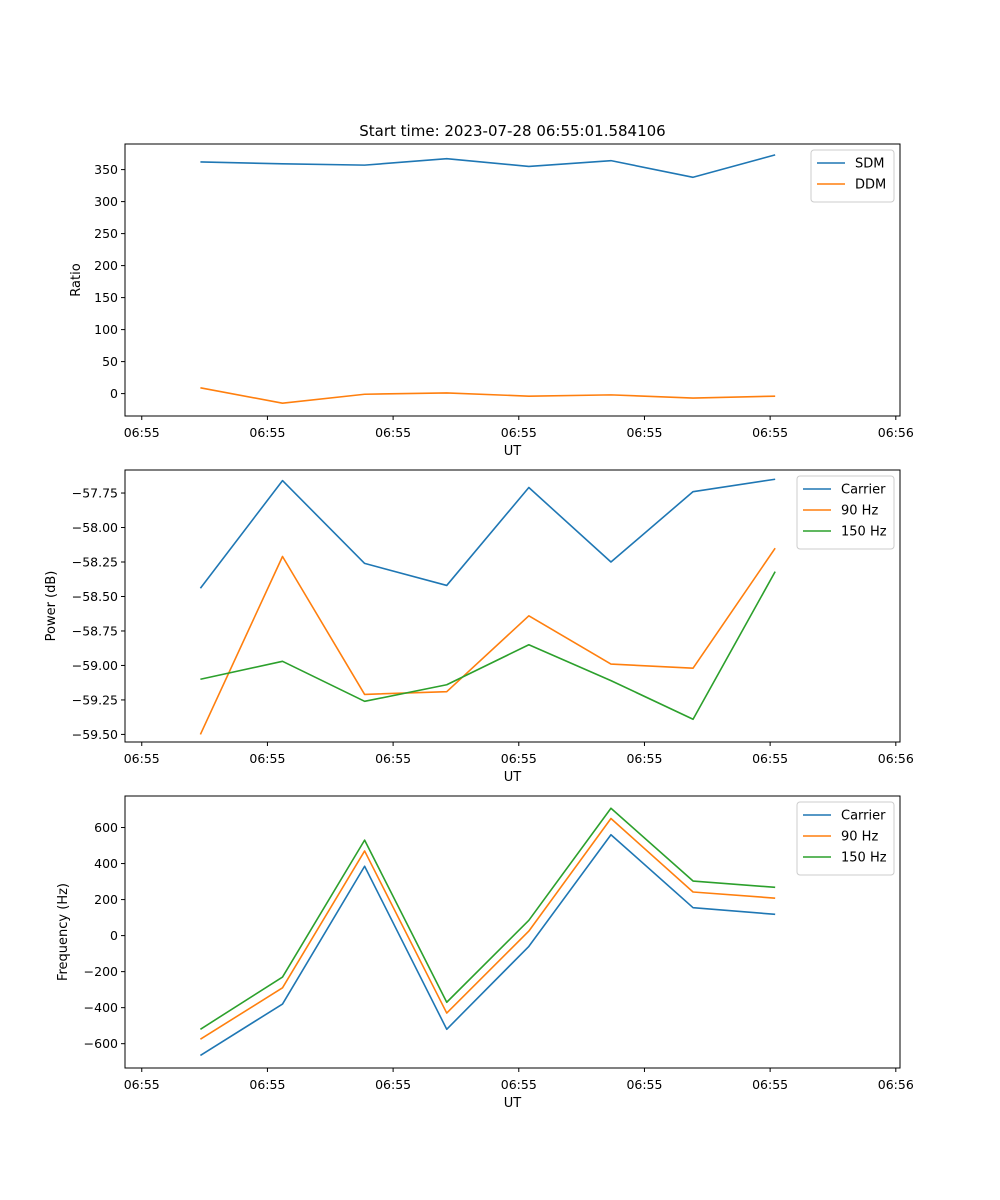 This screenshot has height=1200, width=1000. I want to click on y-tick-label: 600, so click(106, 827).